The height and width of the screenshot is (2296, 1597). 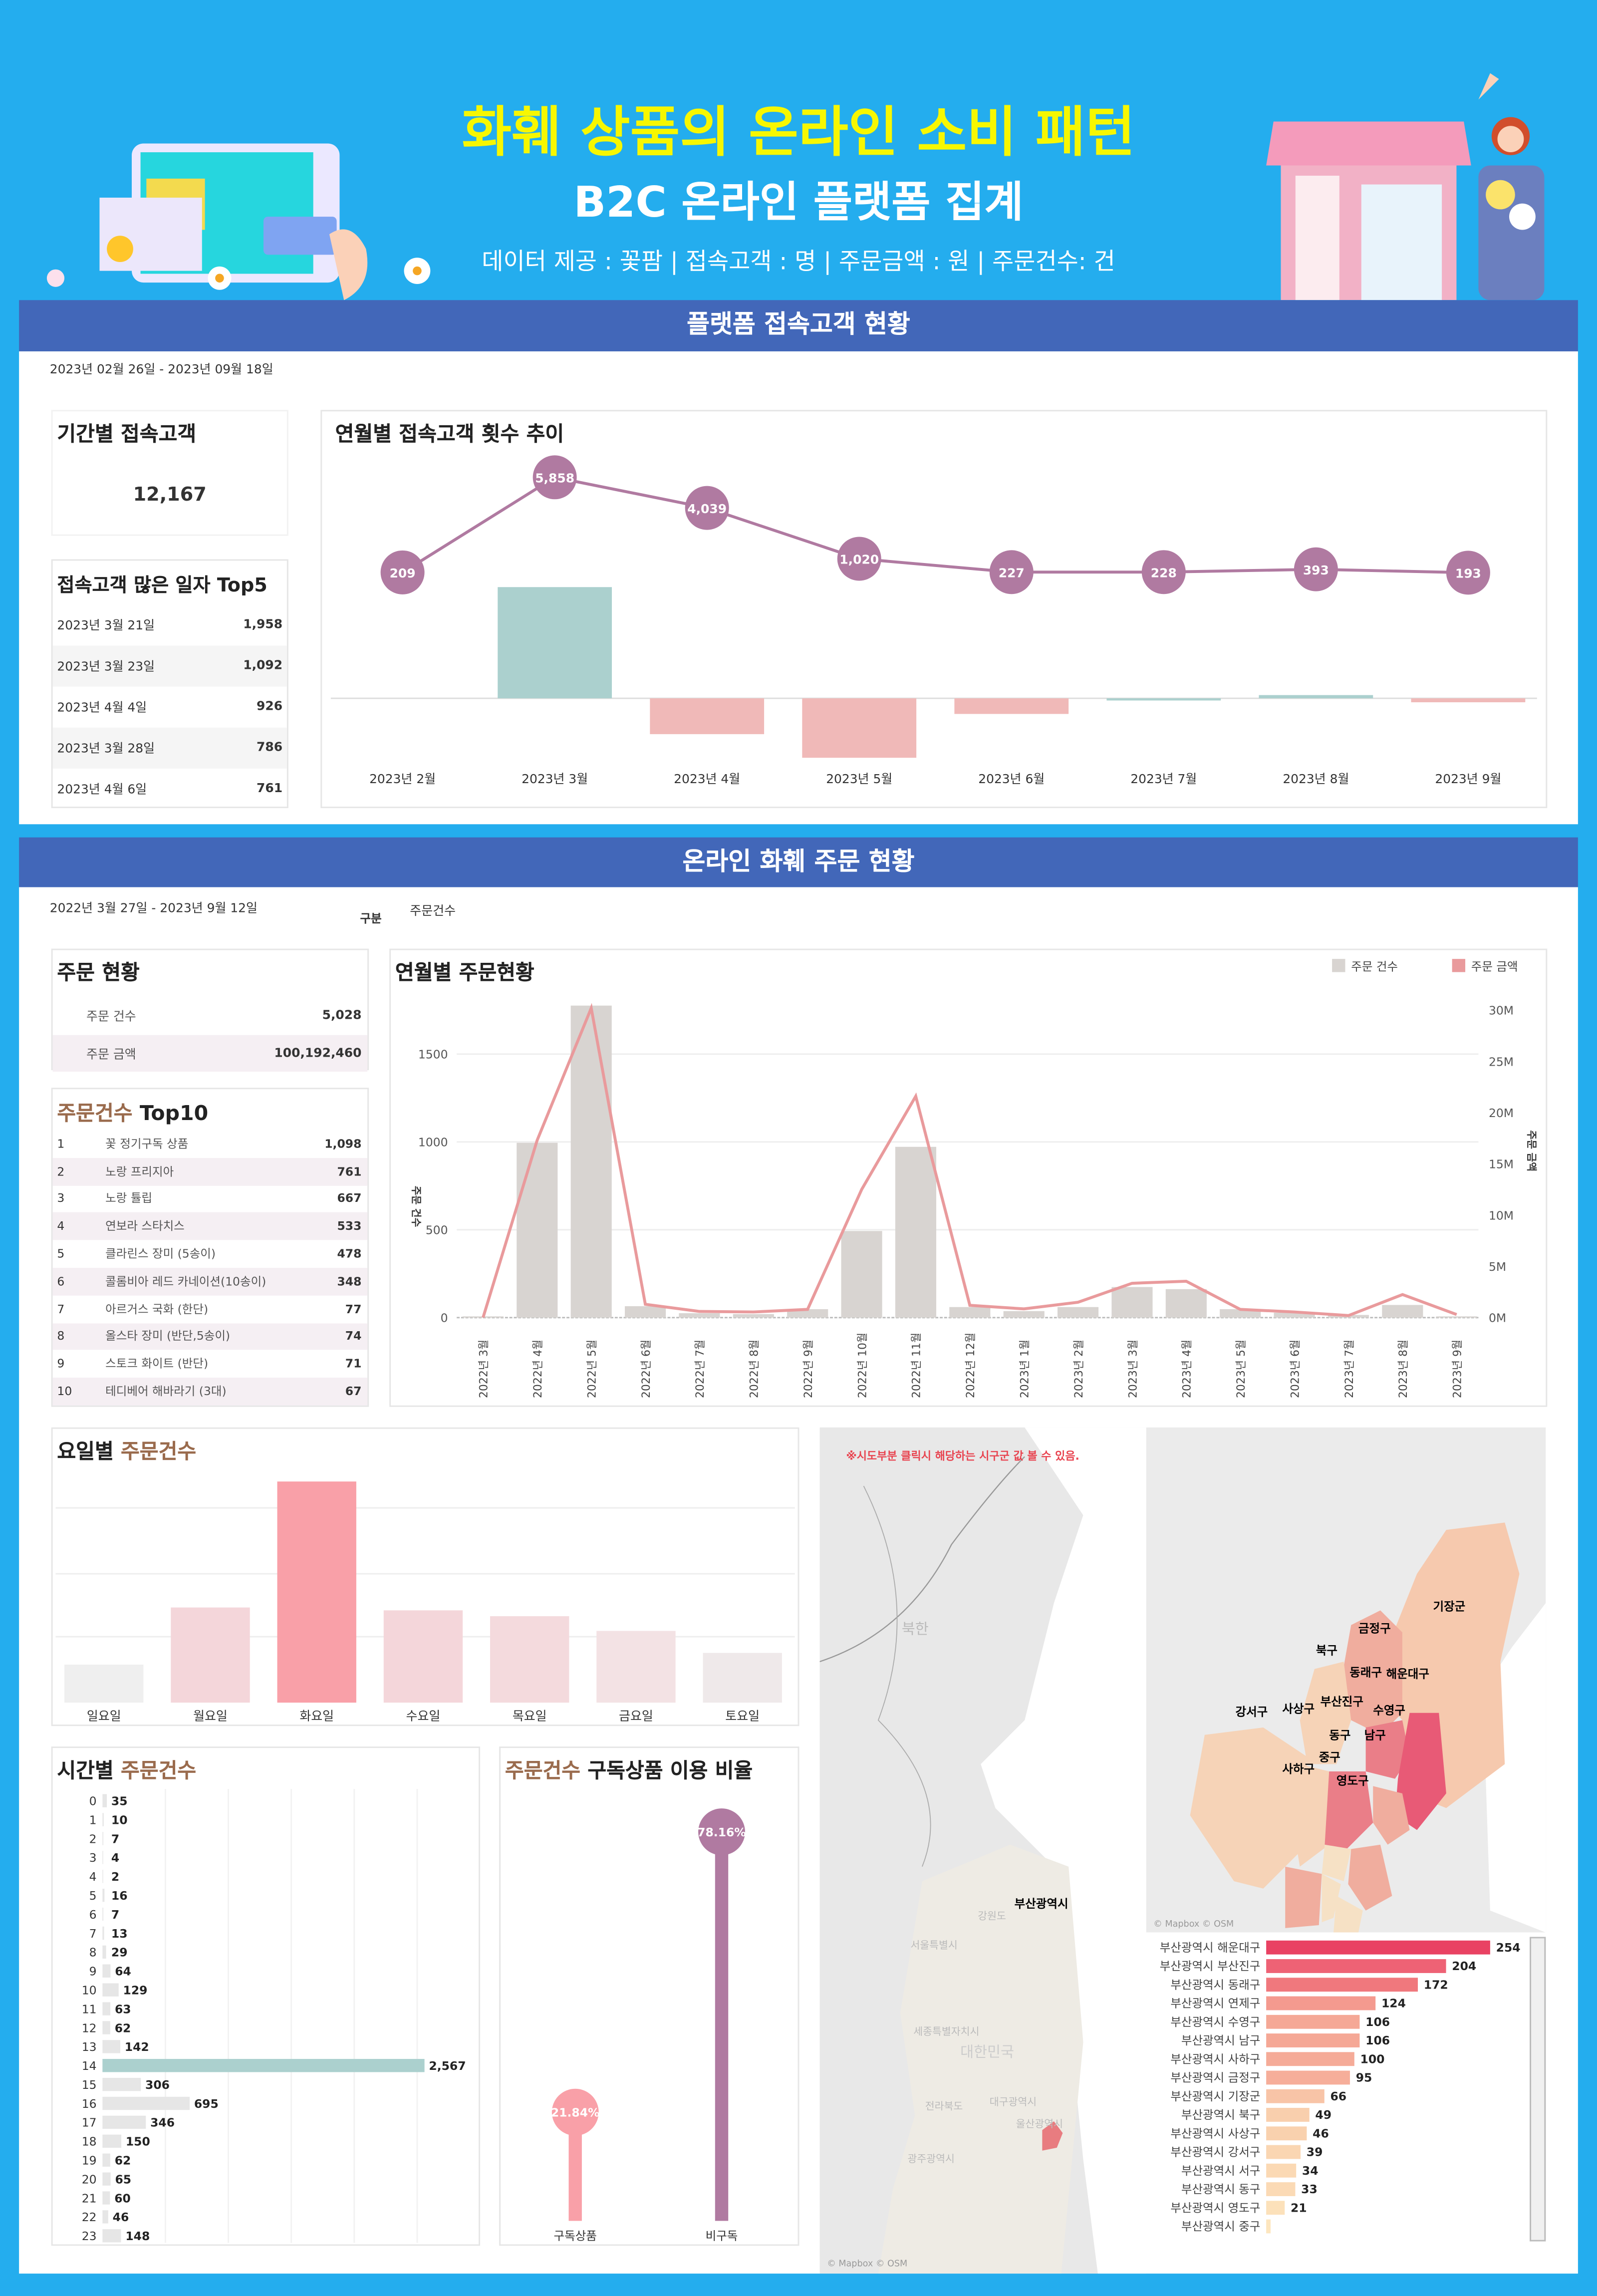 What do you see at coordinates (210, 1226) in the screenshot?
I see `top10-row: 4 연보라 스타치스 533` at bounding box center [210, 1226].